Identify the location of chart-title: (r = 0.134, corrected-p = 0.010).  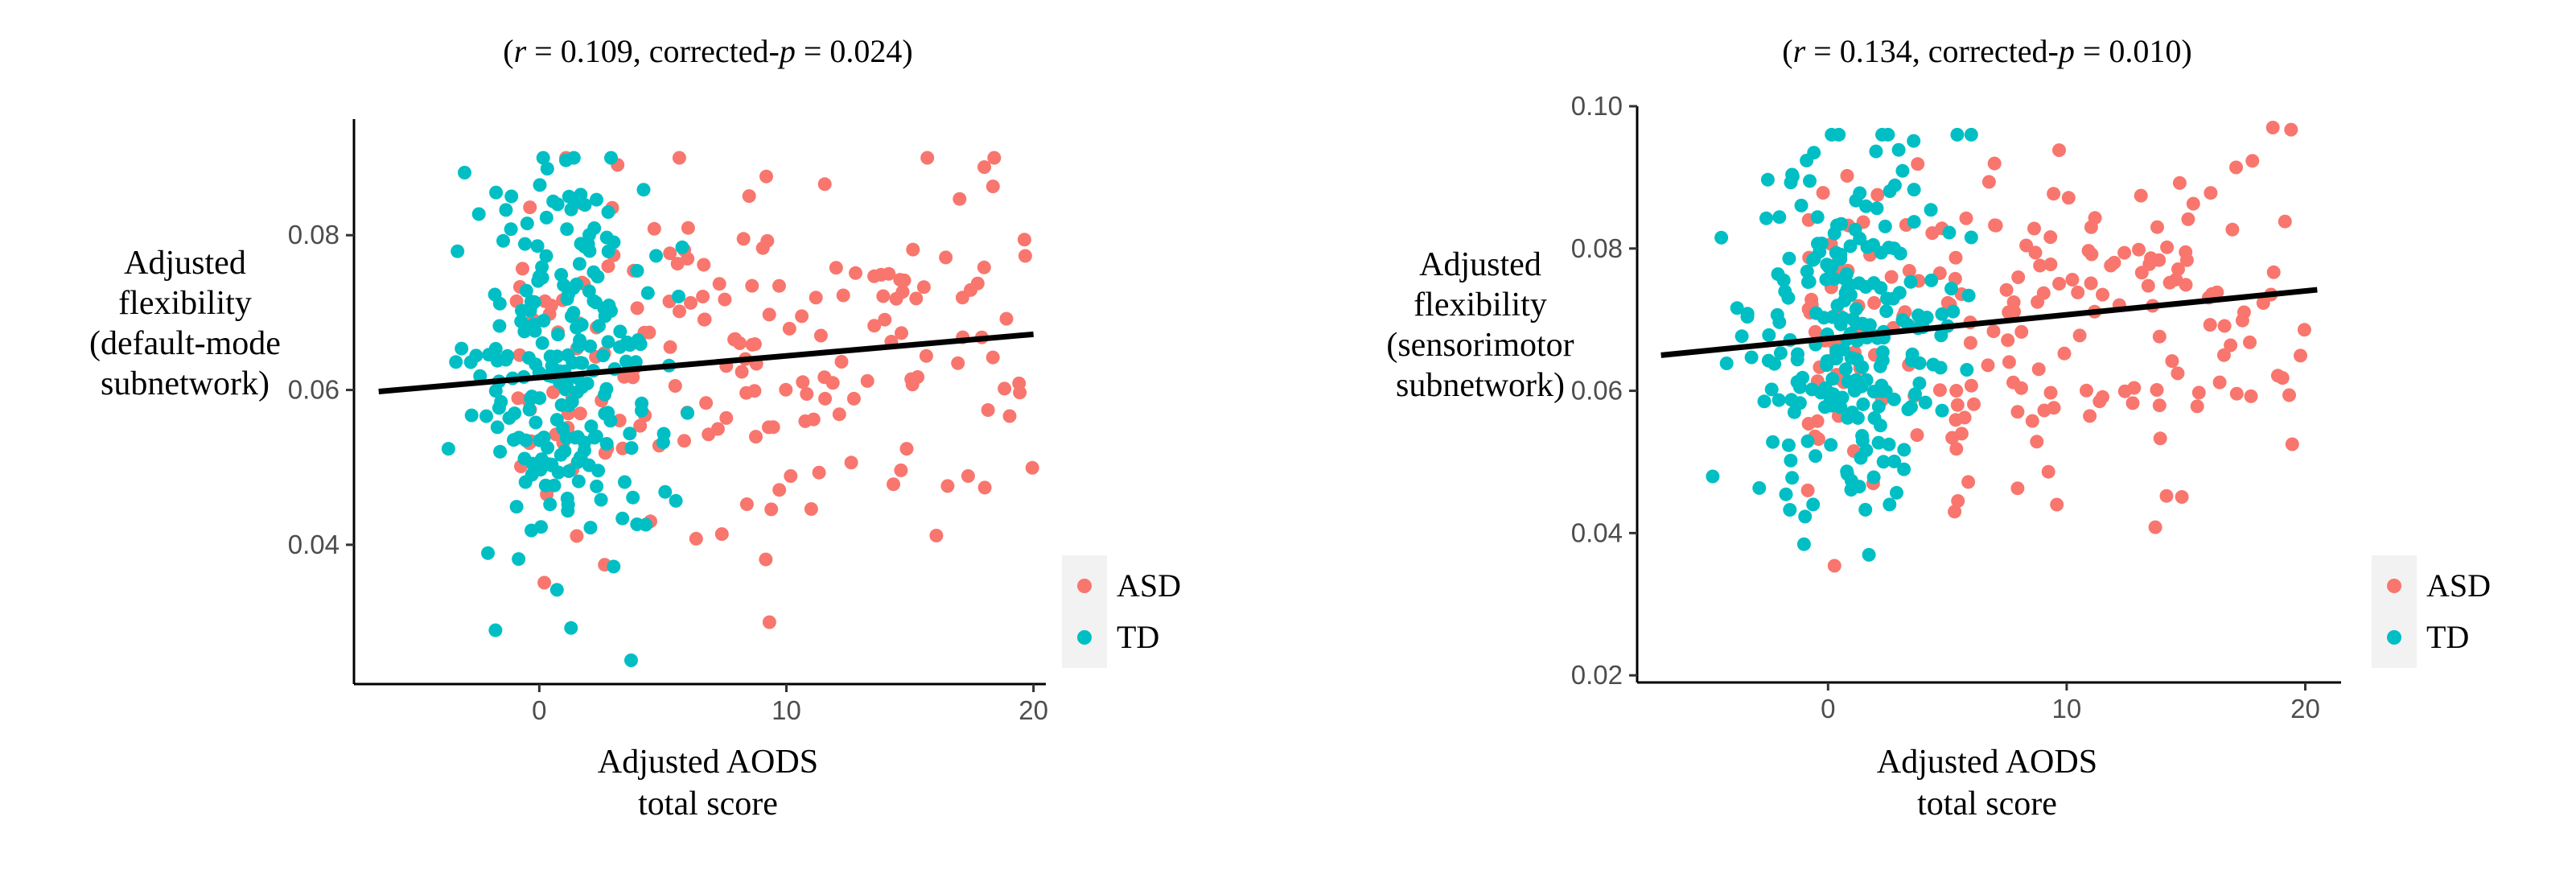
(1986, 51).